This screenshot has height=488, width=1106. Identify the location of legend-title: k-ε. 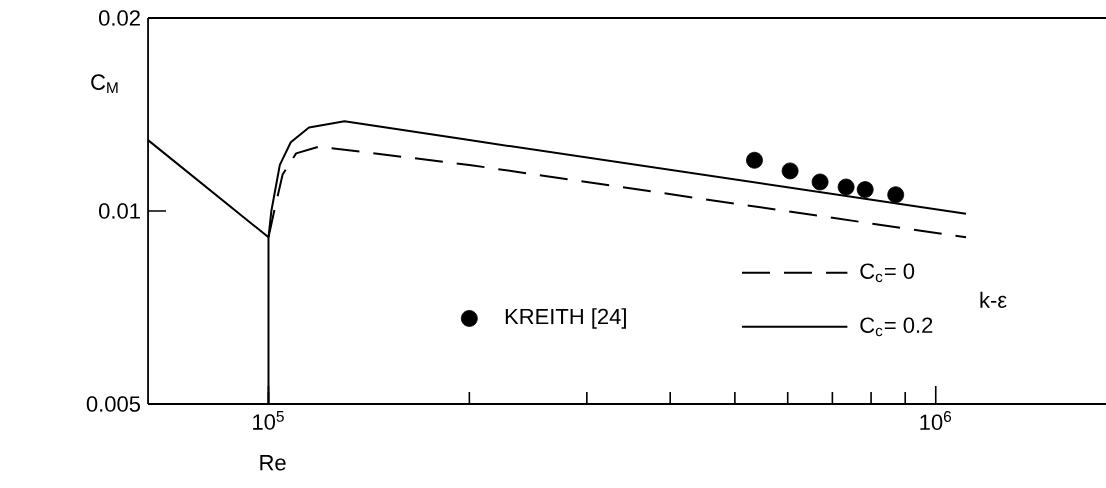
(993, 299).